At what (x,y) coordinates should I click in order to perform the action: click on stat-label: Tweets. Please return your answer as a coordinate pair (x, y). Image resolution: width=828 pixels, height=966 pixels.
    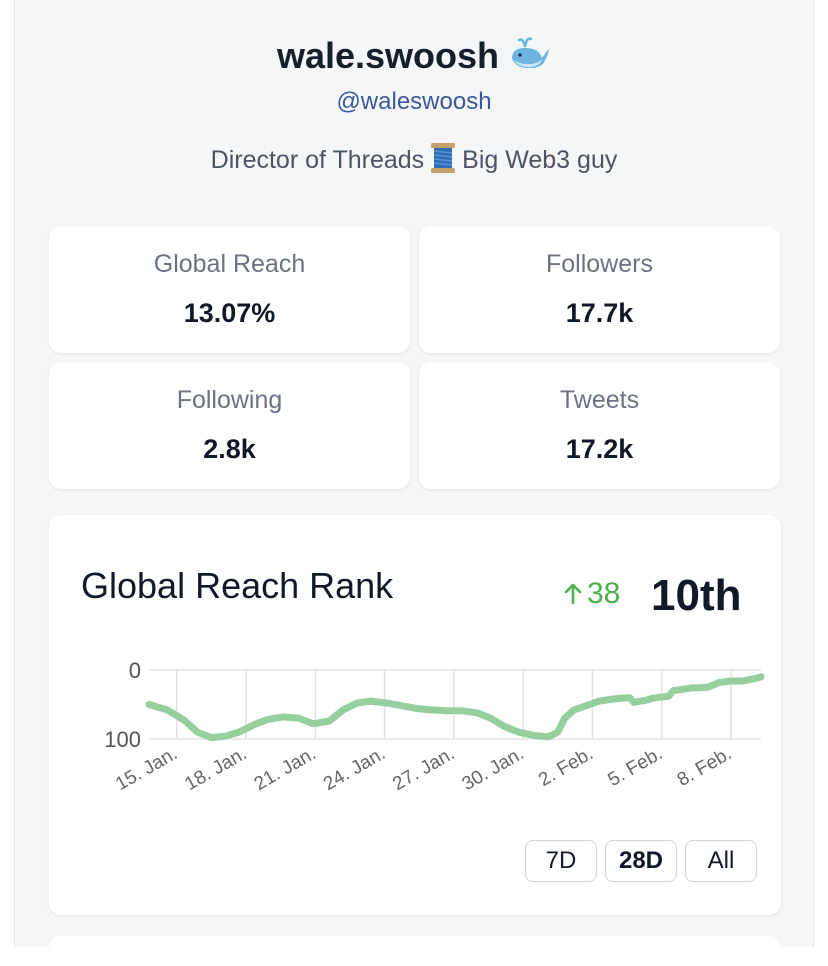
    Looking at the image, I should click on (599, 400).